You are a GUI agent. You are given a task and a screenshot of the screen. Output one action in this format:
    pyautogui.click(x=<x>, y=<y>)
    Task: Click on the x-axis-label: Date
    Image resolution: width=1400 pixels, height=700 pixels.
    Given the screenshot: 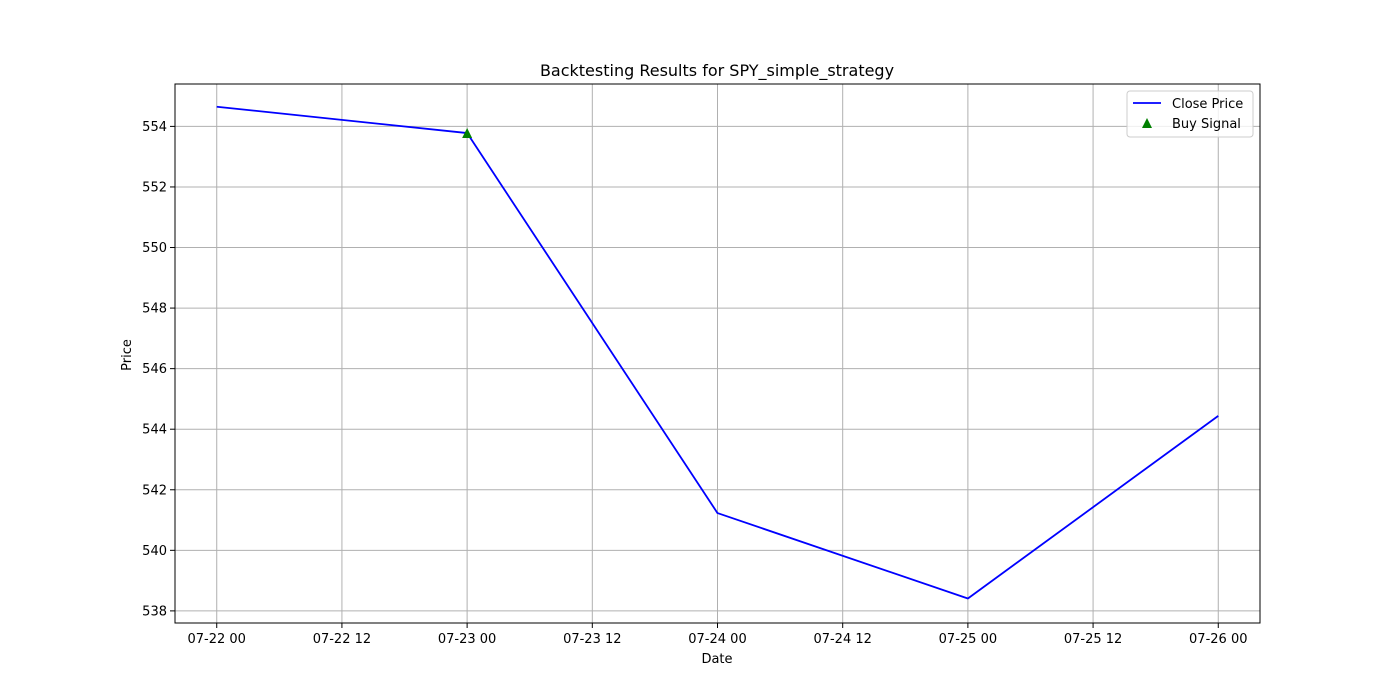 What is the action you would take?
    pyautogui.click(x=716, y=659)
    